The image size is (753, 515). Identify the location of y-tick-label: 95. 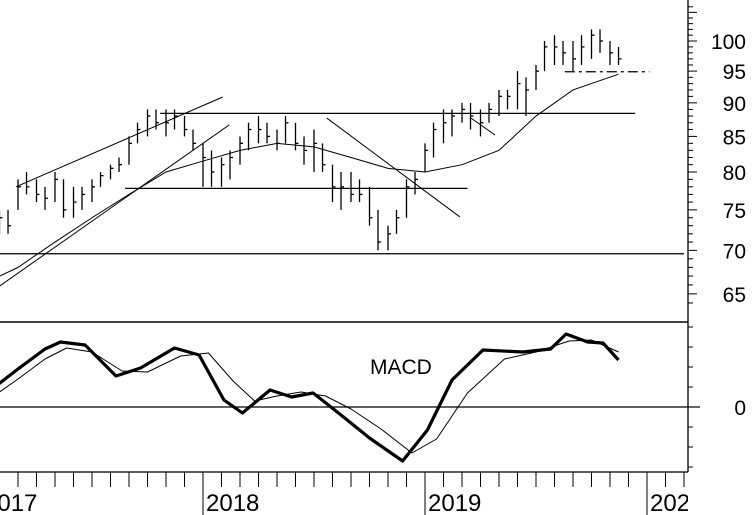
(734, 72).